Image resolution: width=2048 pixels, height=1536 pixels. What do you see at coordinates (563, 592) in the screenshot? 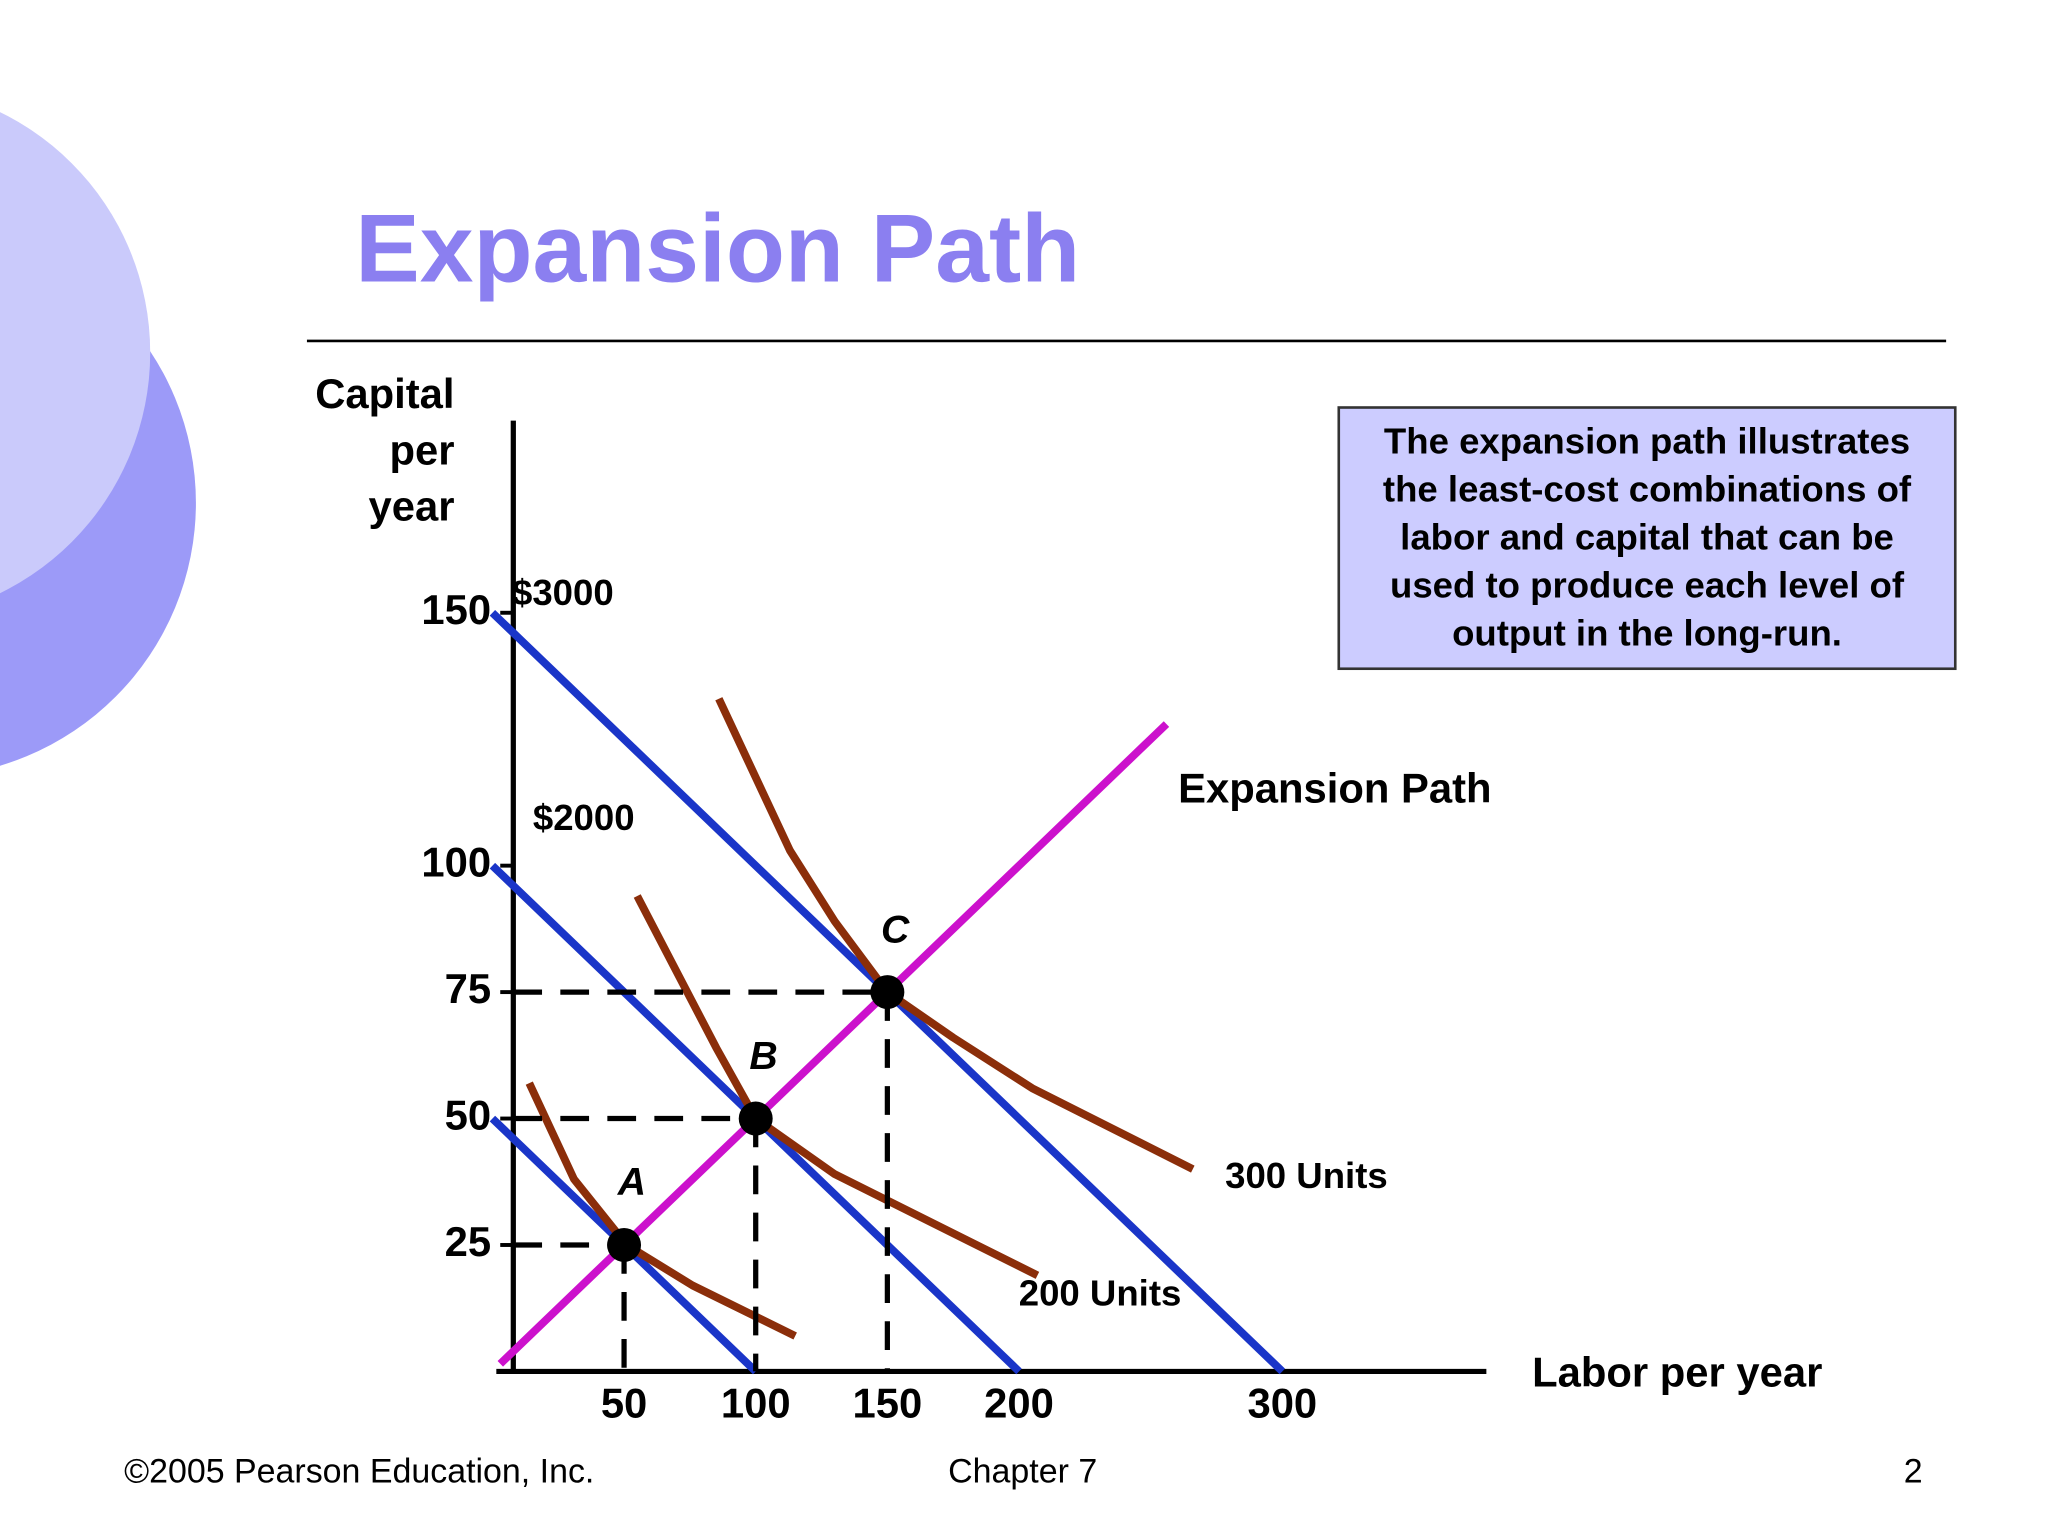
I see `isocost-label: $3000` at bounding box center [563, 592].